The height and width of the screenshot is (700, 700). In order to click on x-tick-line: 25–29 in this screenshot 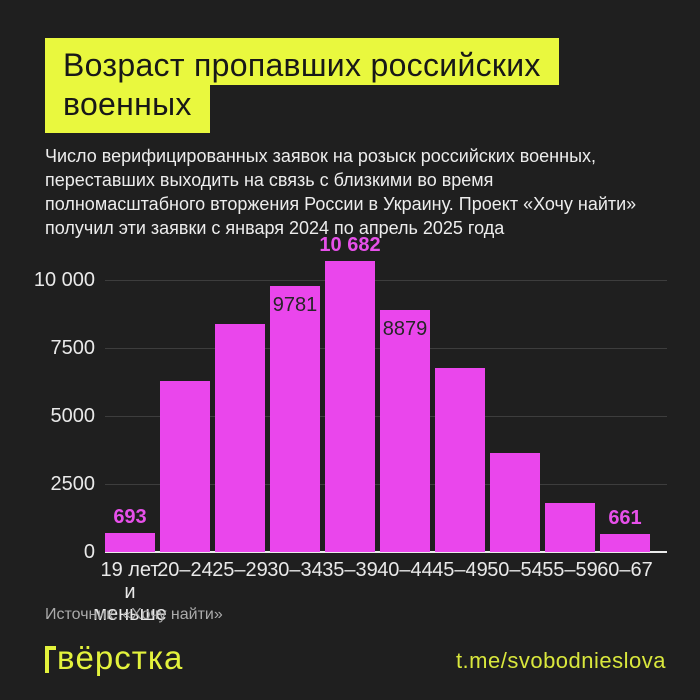, I will do `click(240, 570)`.